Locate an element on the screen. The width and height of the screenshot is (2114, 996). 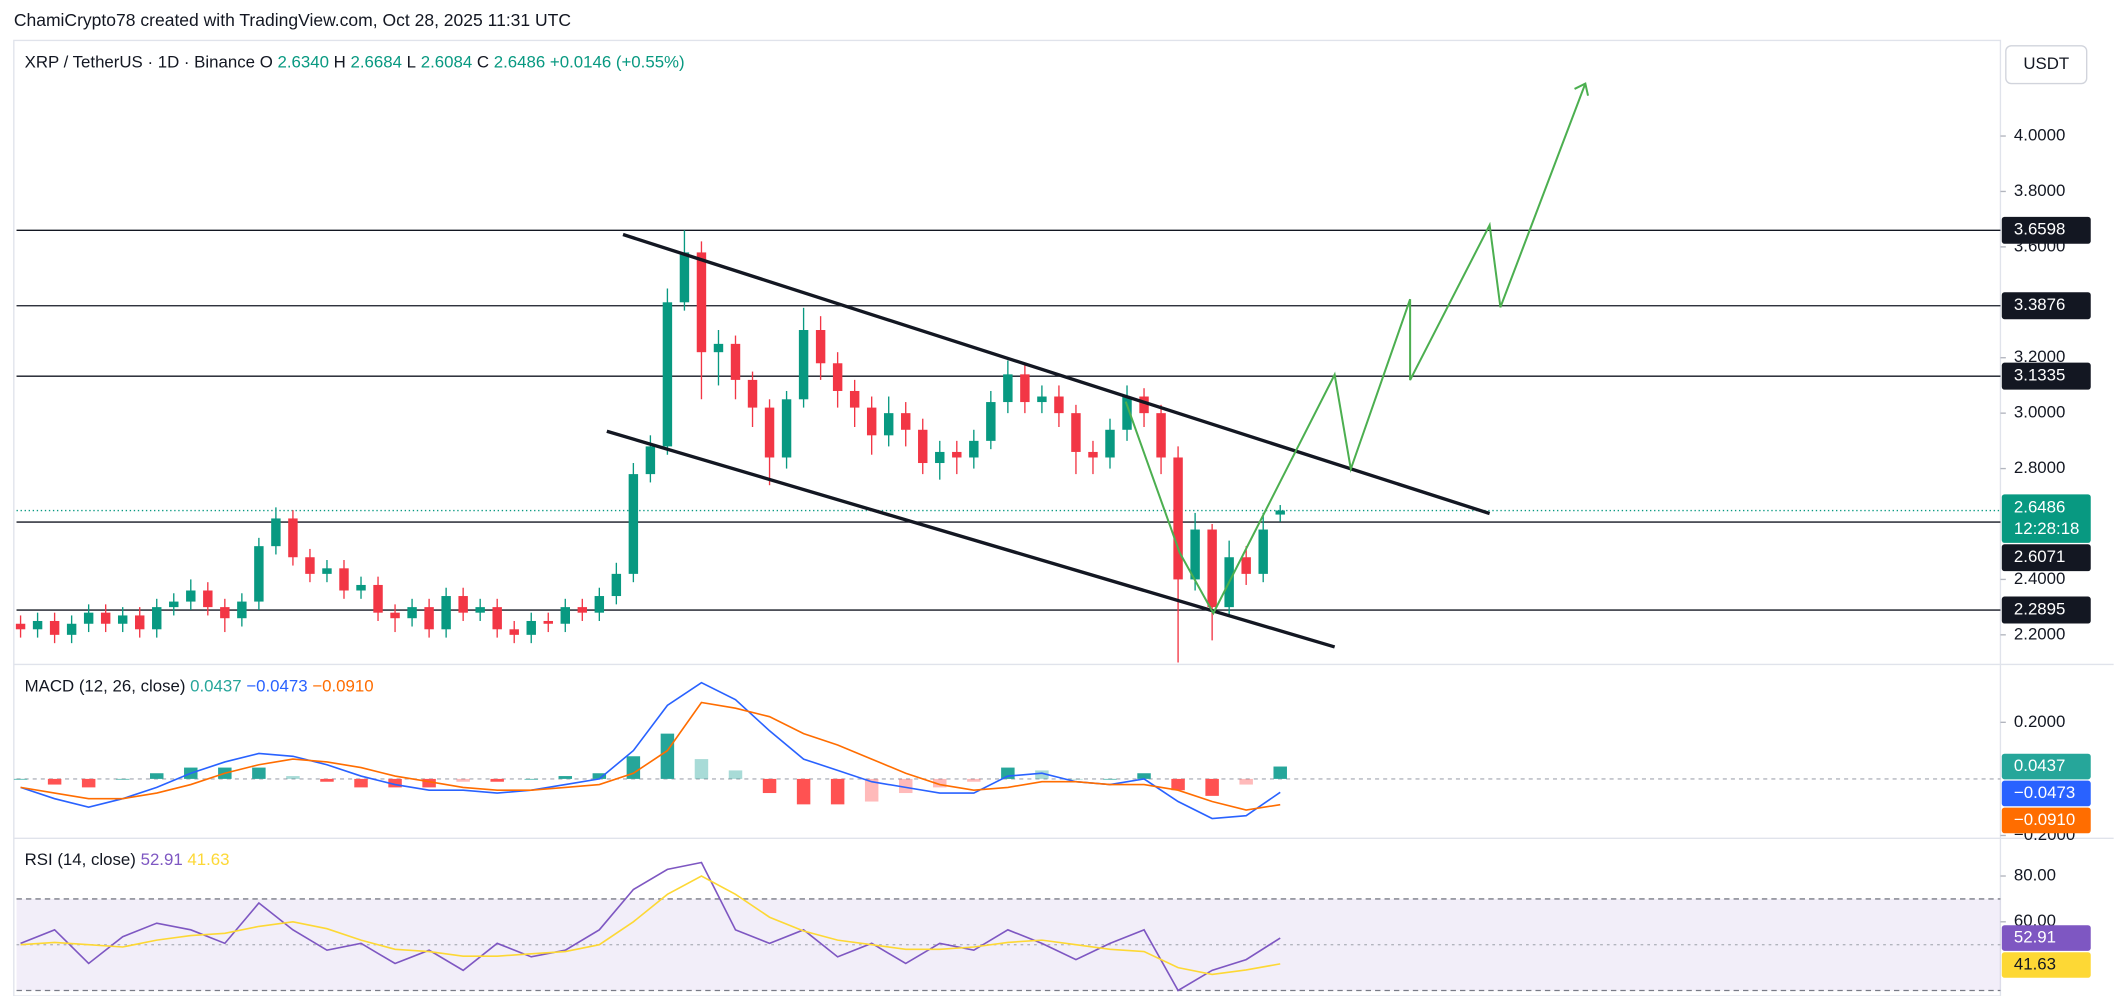
ohlc-value: 2.6684 is located at coordinates (376, 62).